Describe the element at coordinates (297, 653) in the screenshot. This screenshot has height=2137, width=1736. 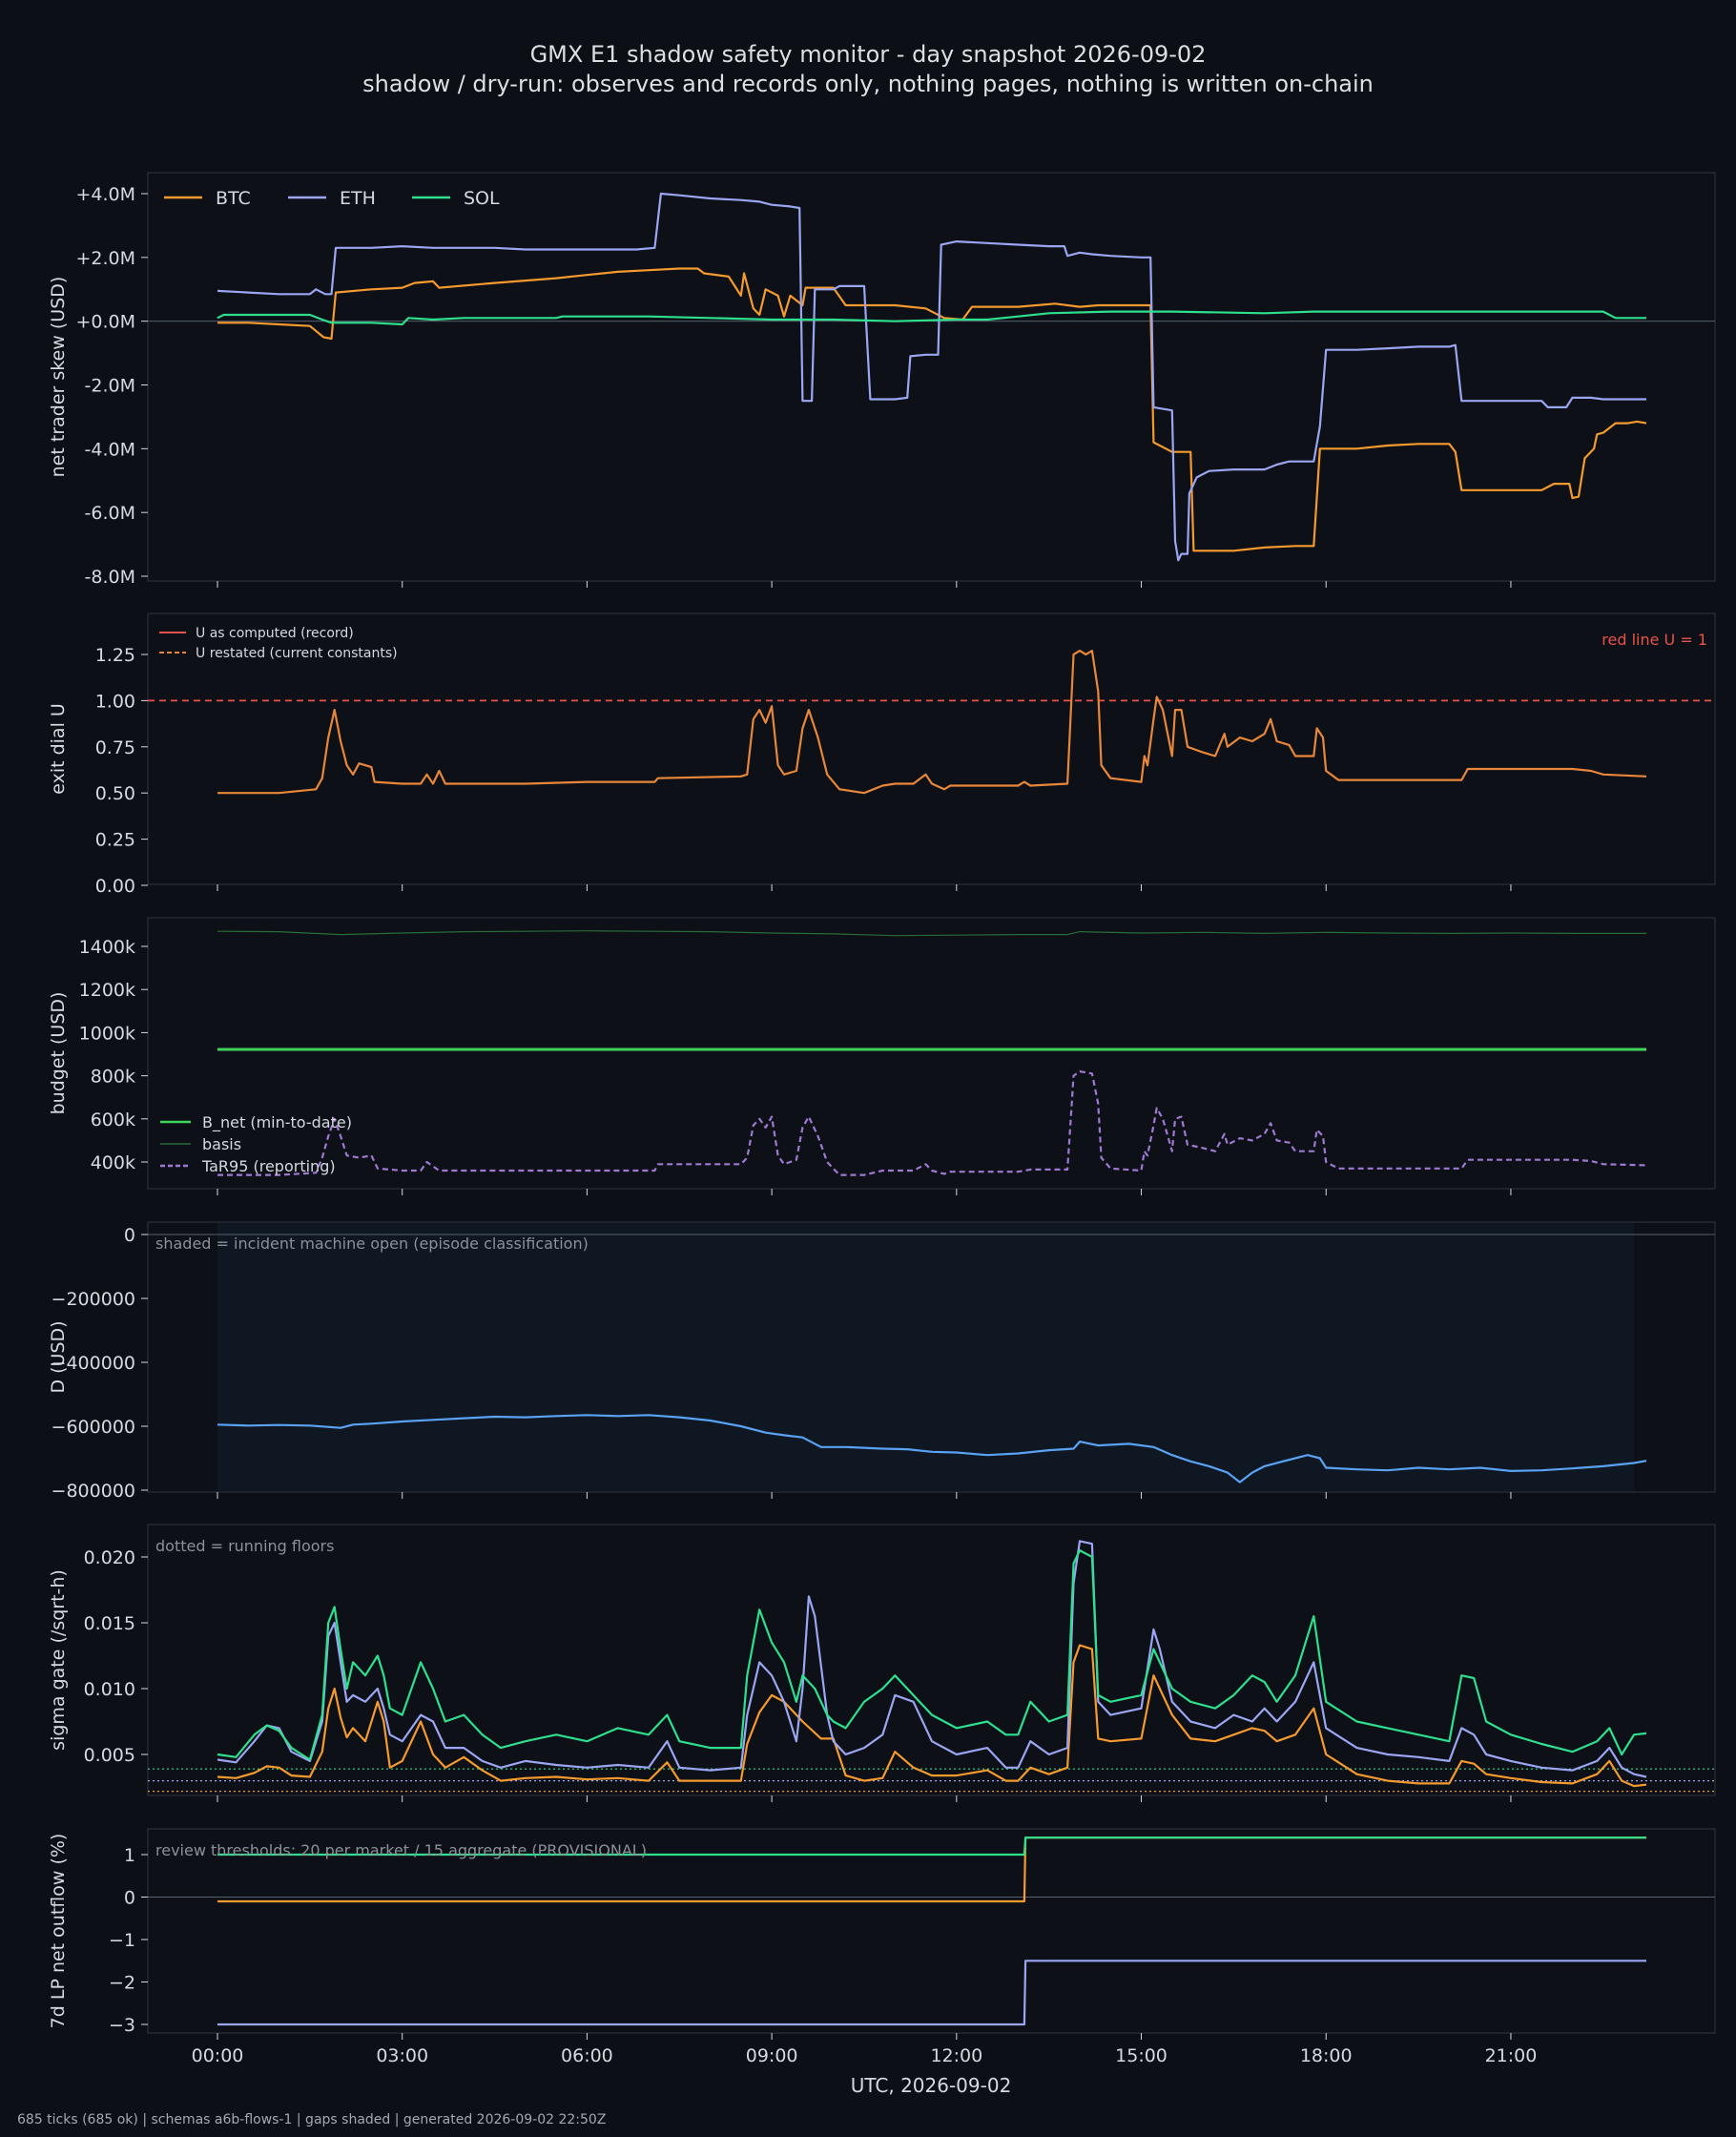
I see `legend-label: U restated (current constants)` at that location.